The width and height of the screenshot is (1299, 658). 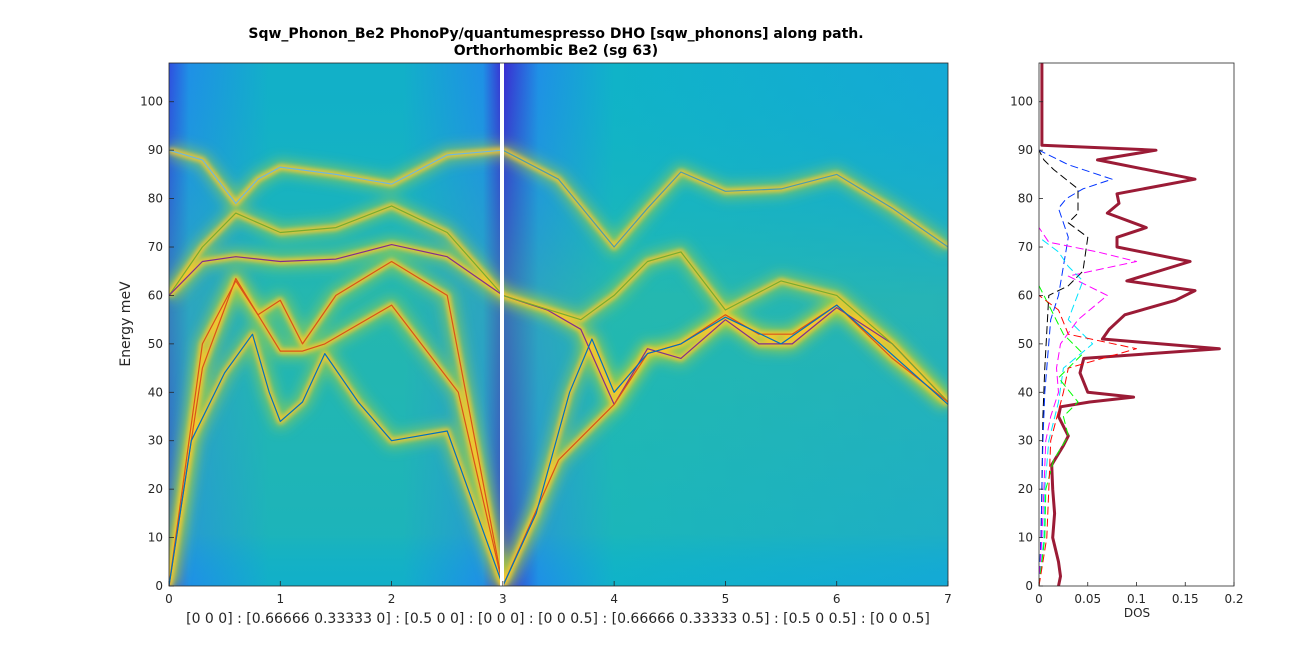 I want to click on dos-y-tick-label: 30, so click(x=1025, y=441).